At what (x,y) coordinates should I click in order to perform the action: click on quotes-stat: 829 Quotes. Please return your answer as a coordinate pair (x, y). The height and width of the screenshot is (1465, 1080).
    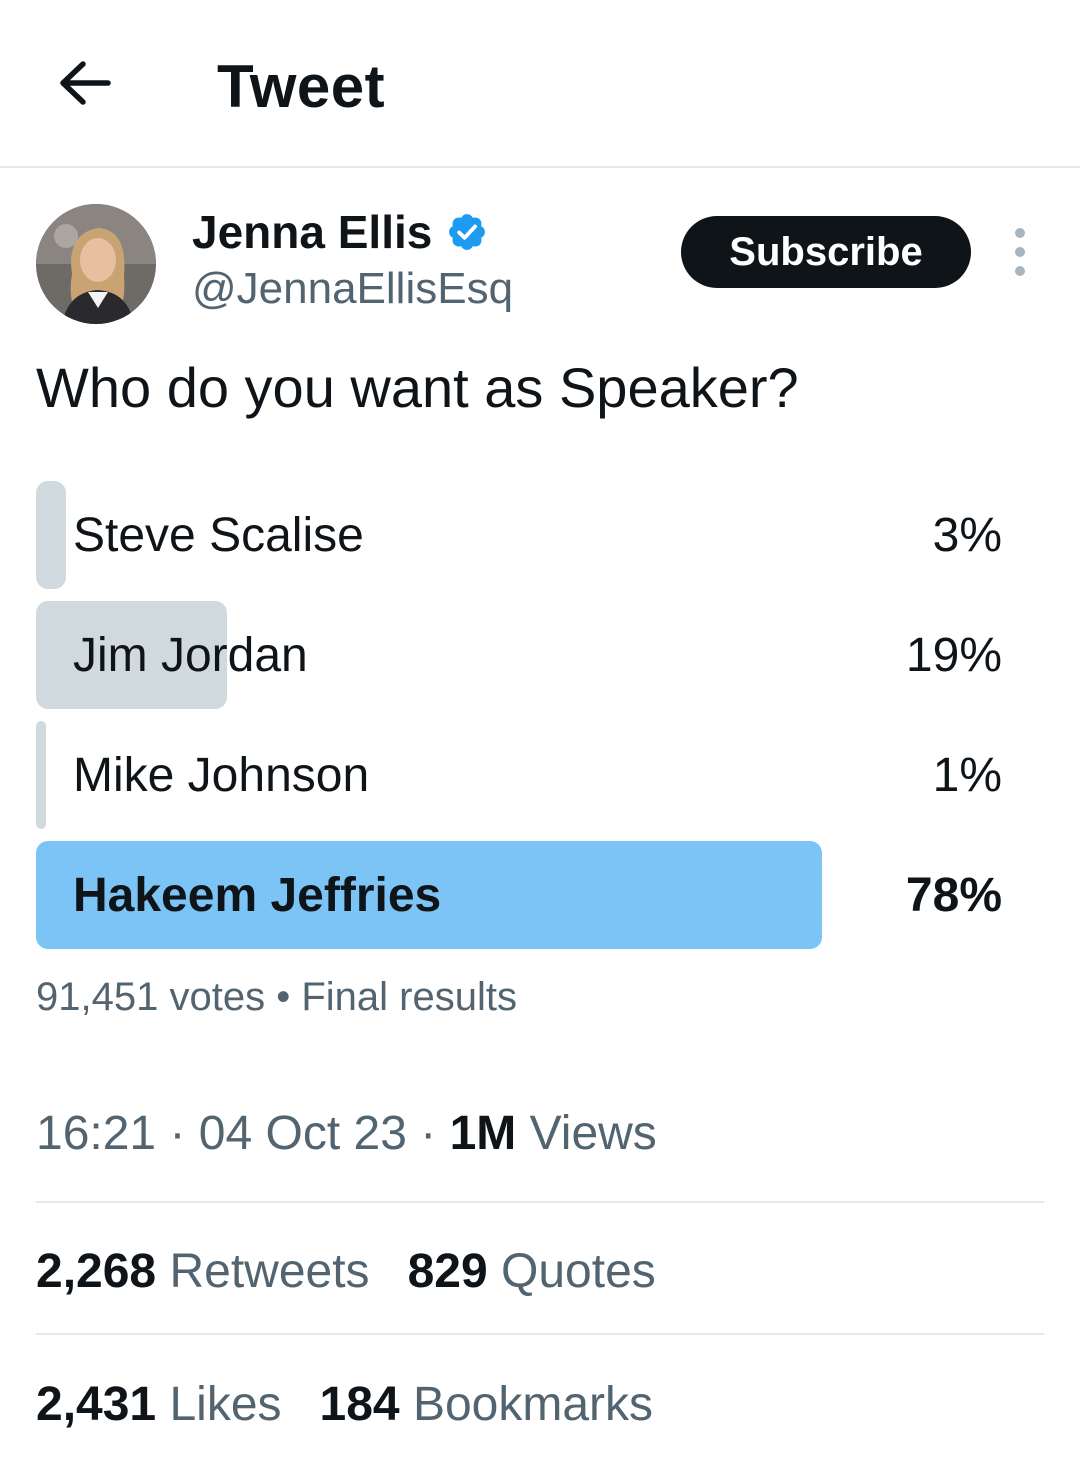
    Looking at the image, I should click on (532, 1271).